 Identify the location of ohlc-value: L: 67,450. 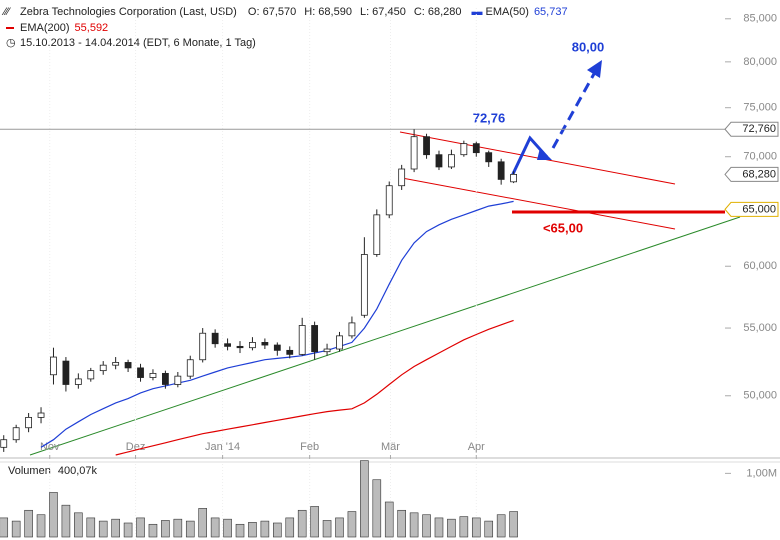
(383, 12).